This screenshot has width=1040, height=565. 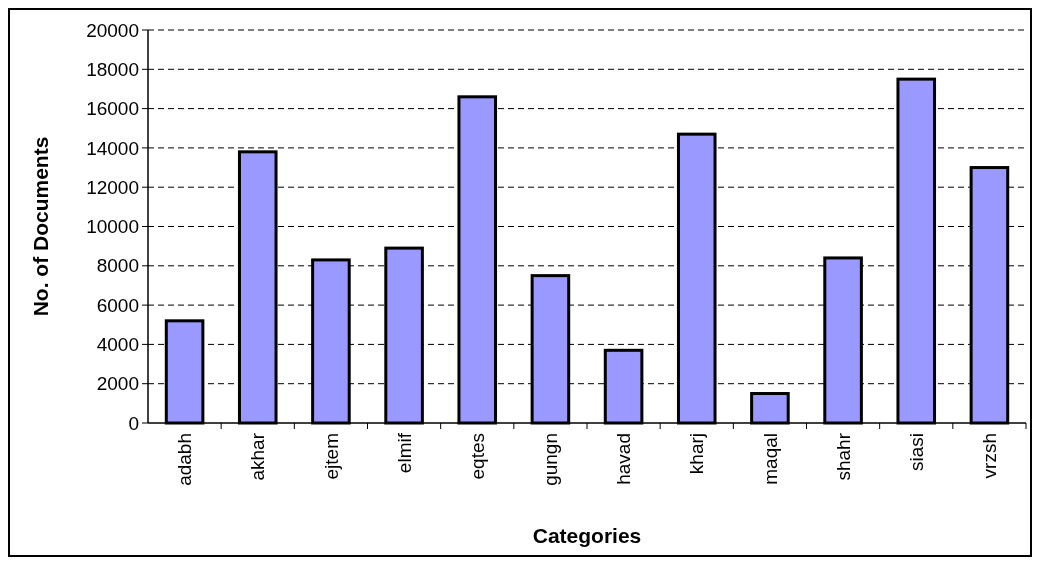 What do you see at coordinates (843, 456) in the screenshot?
I see `x-tick-label: shahr` at bounding box center [843, 456].